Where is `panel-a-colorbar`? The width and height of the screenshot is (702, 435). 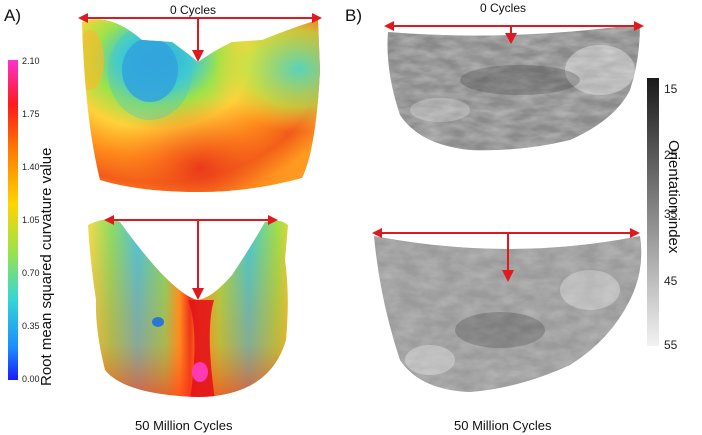
panel-a-colorbar is located at coordinates (13, 220).